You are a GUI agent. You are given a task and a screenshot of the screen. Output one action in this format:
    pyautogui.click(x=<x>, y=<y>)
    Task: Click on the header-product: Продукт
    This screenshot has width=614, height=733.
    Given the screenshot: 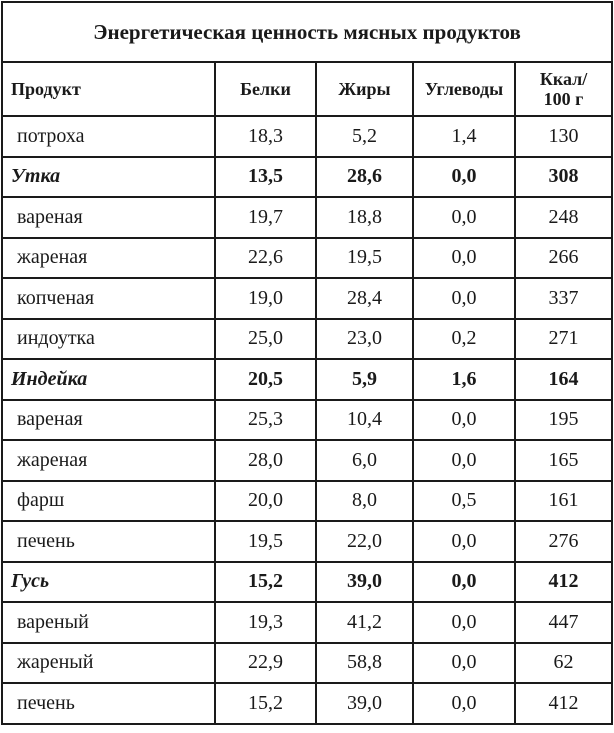 What is the action you would take?
    pyautogui.click(x=108, y=89)
    